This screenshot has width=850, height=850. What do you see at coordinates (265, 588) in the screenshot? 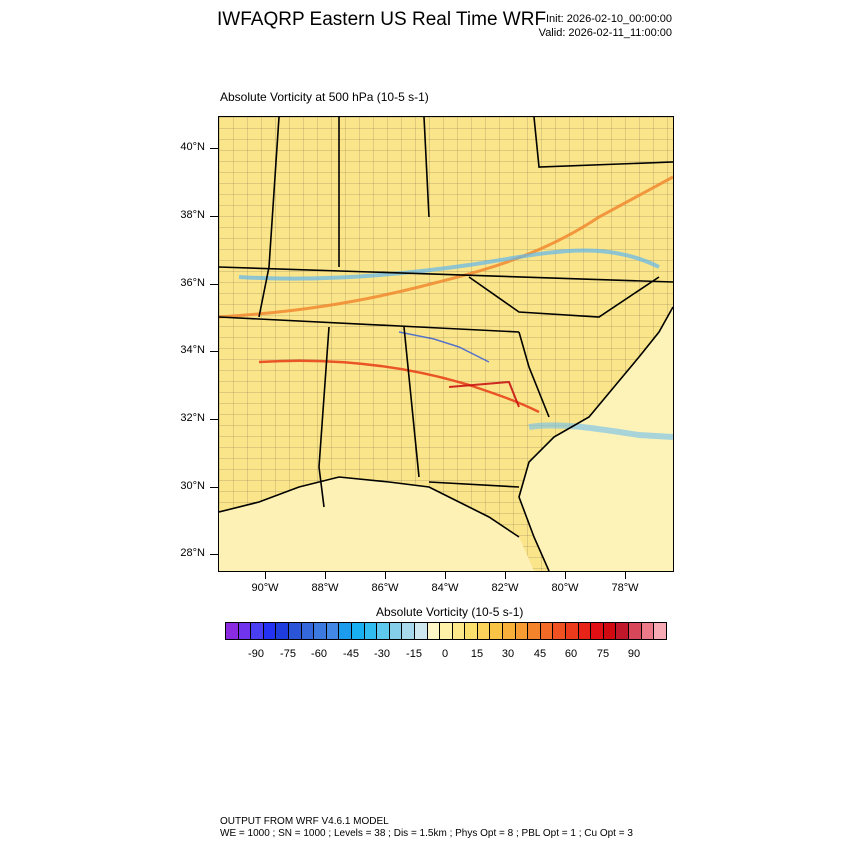
I see `lon-label: 90°W` at bounding box center [265, 588].